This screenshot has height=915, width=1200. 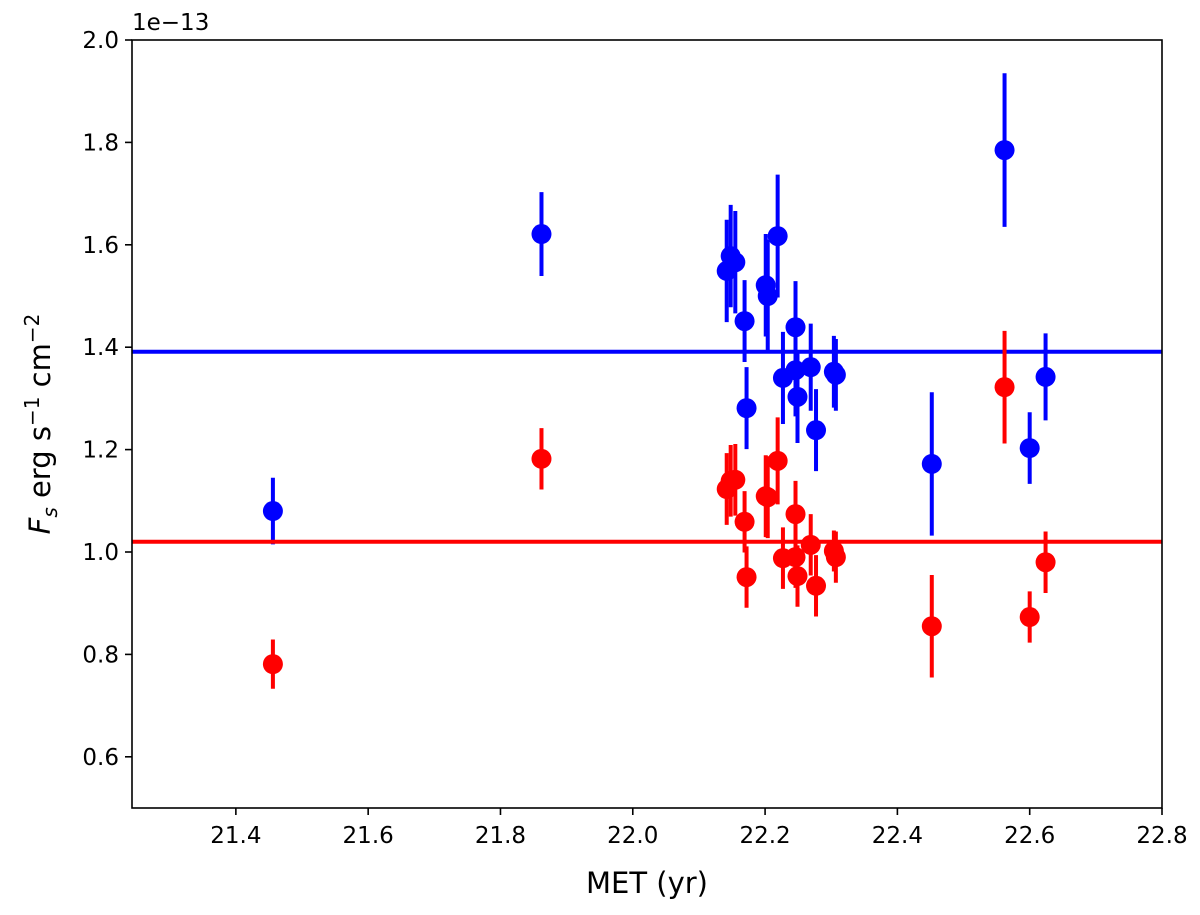 I want to click on y-tick-label: 2.0, so click(x=100, y=41).